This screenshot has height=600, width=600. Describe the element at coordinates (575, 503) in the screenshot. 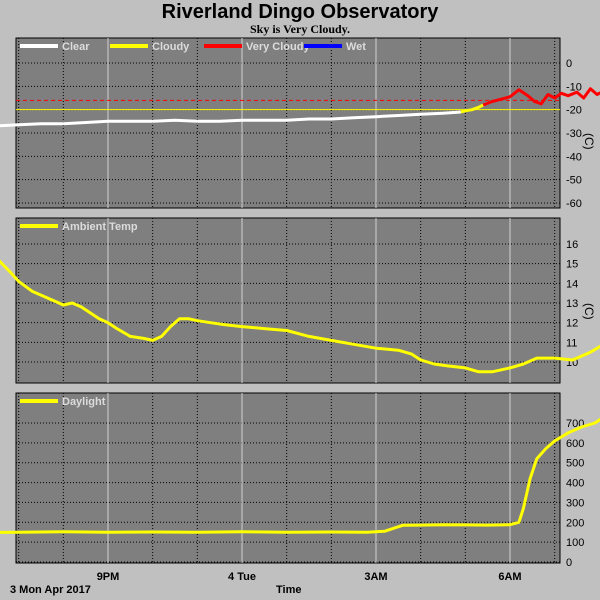

I see `y-tick-label: 300` at that location.